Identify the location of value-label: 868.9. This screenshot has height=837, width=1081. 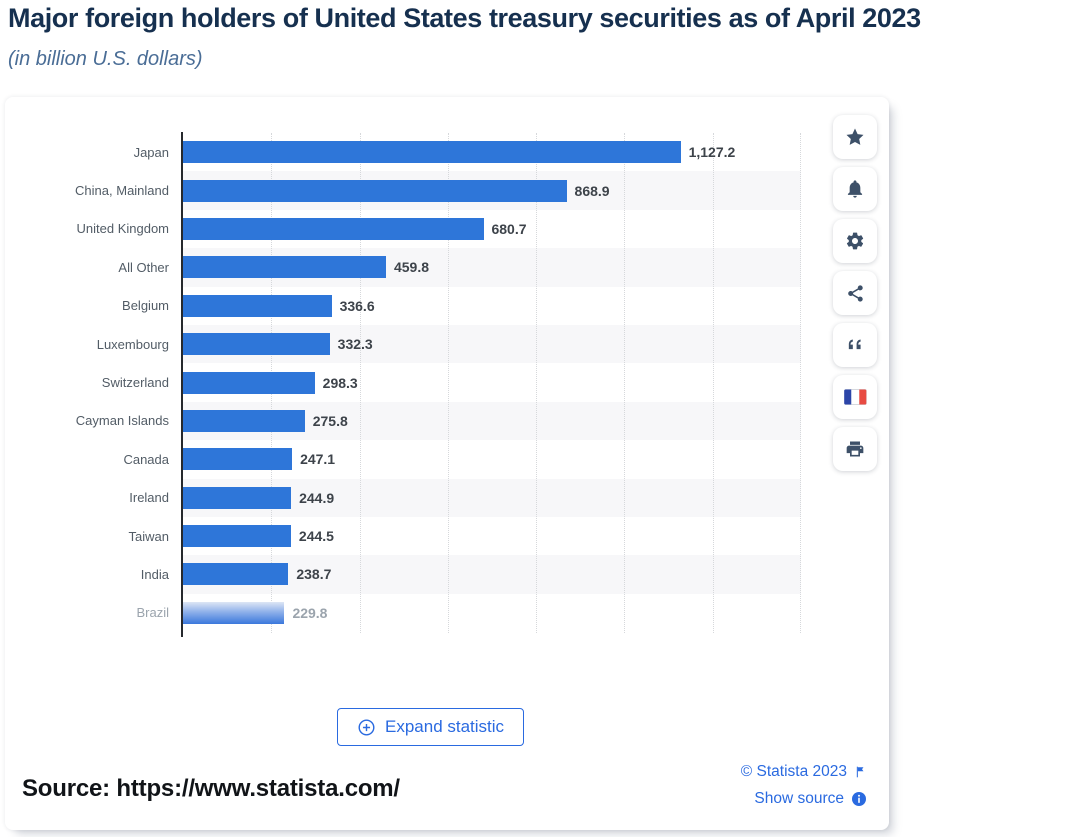
(592, 190).